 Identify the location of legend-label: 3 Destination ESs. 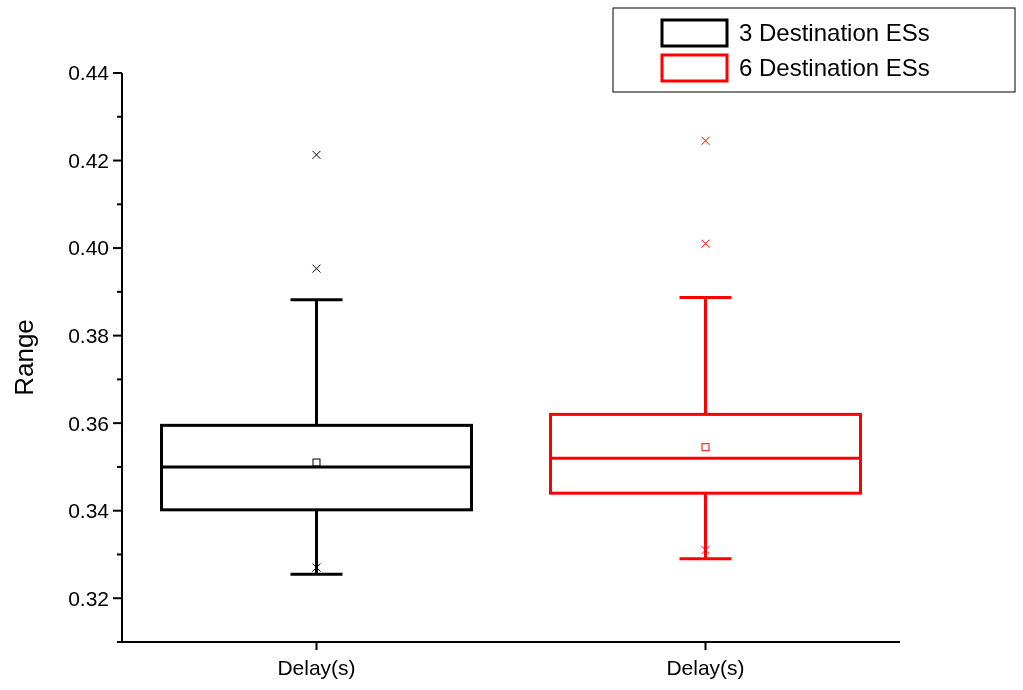
(834, 33).